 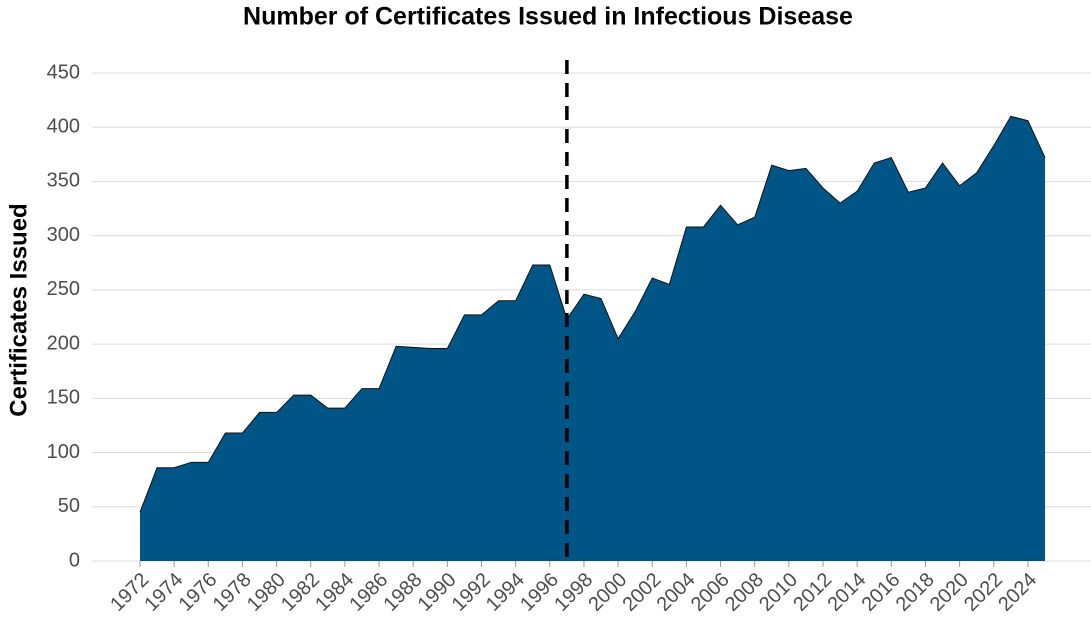 What do you see at coordinates (915, 592) in the screenshot?
I see `x-tick-label: 2018` at bounding box center [915, 592].